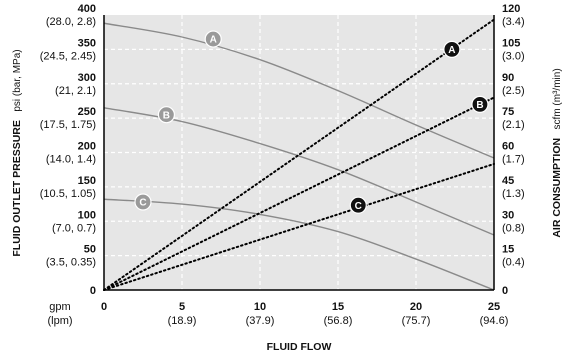 The width and height of the screenshot is (572, 357). What do you see at coordinates (59, 307) in the screenshot?
I see `x-unit-main: gpm` at bounding box center [59, 307].